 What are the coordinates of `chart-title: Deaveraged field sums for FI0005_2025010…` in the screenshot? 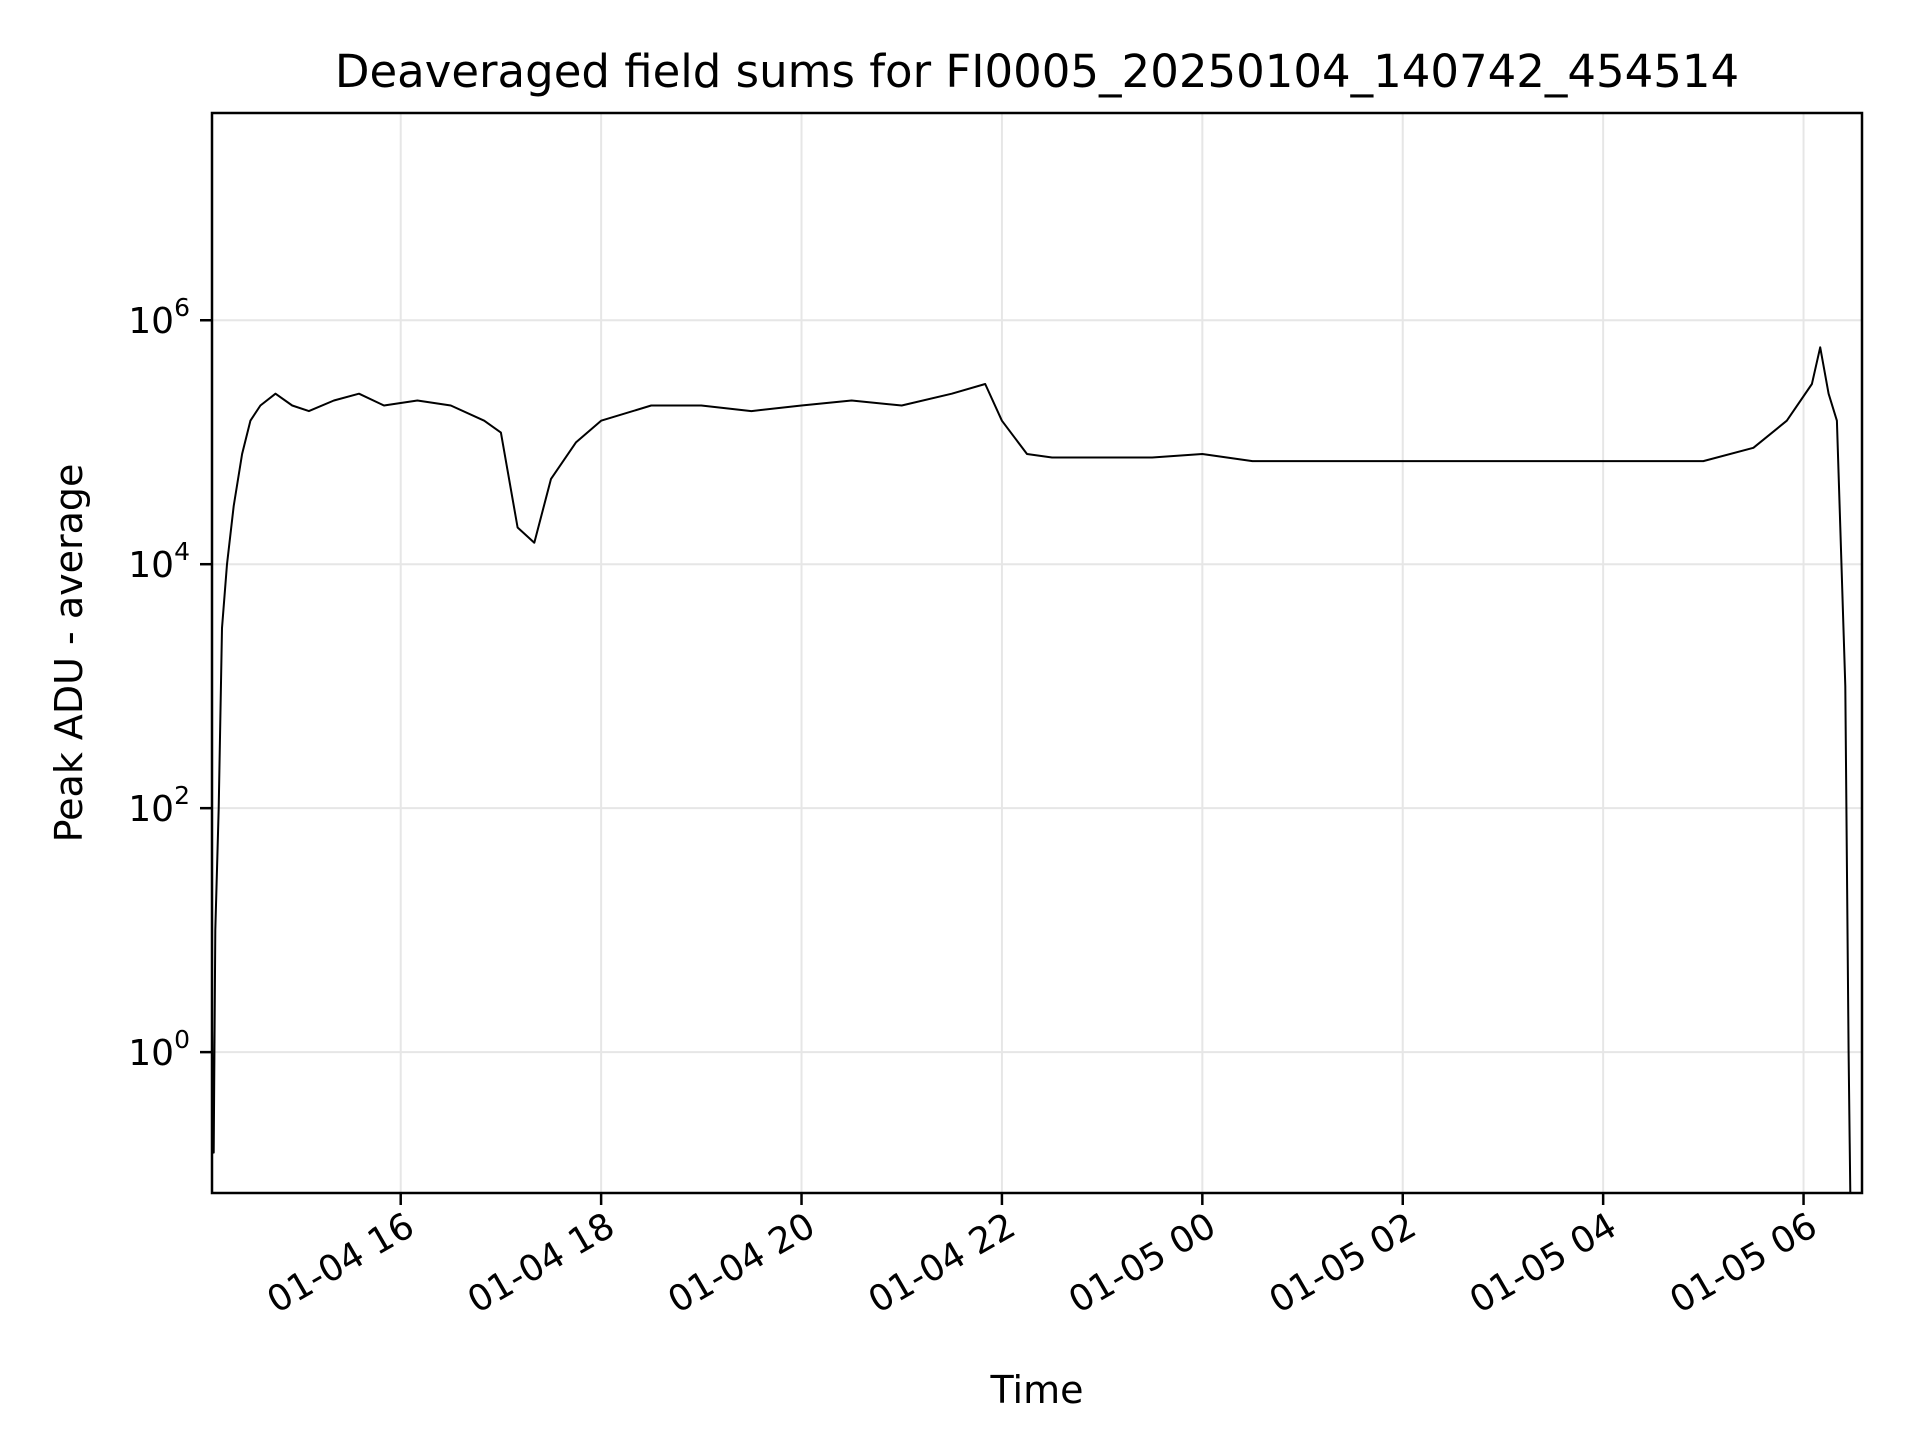 It's located at (1037, 71).